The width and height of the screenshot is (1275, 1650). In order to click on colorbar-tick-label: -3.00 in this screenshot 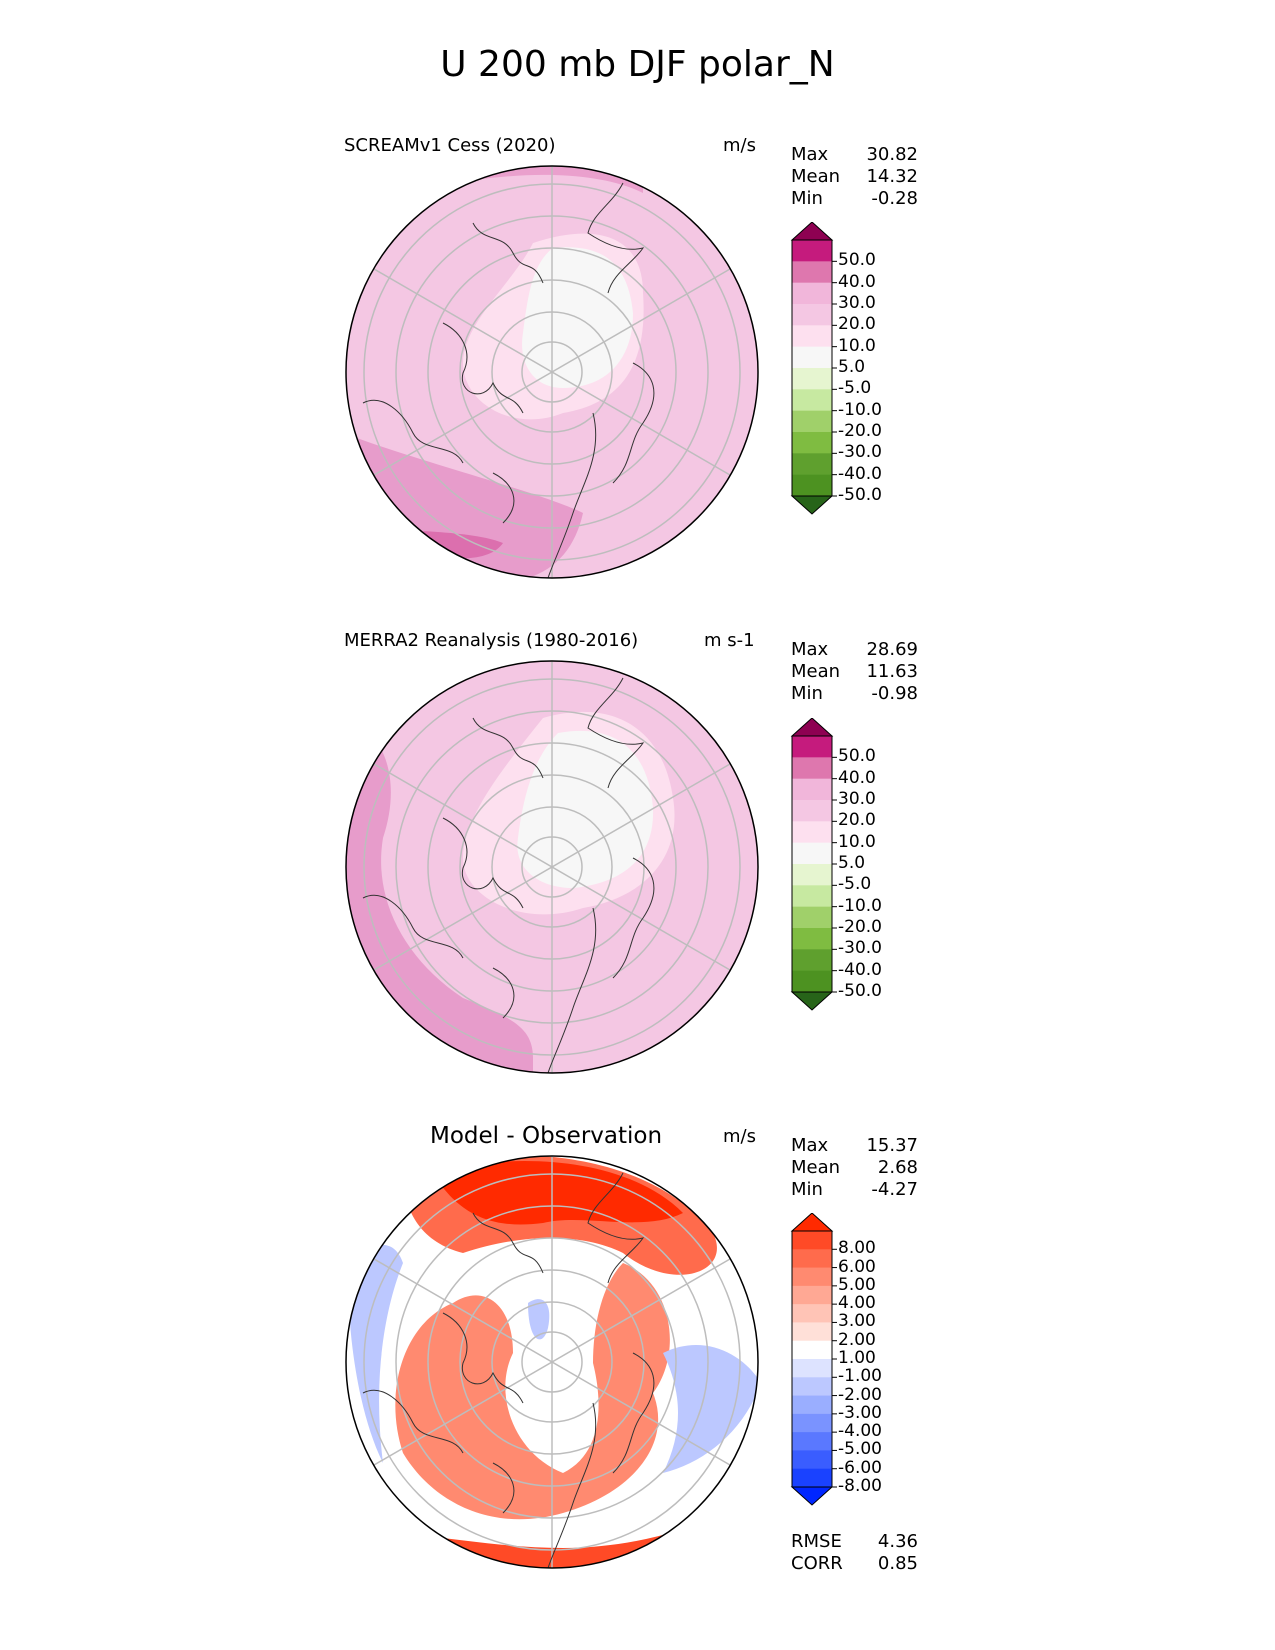, I will do `click(860, 1412)`.